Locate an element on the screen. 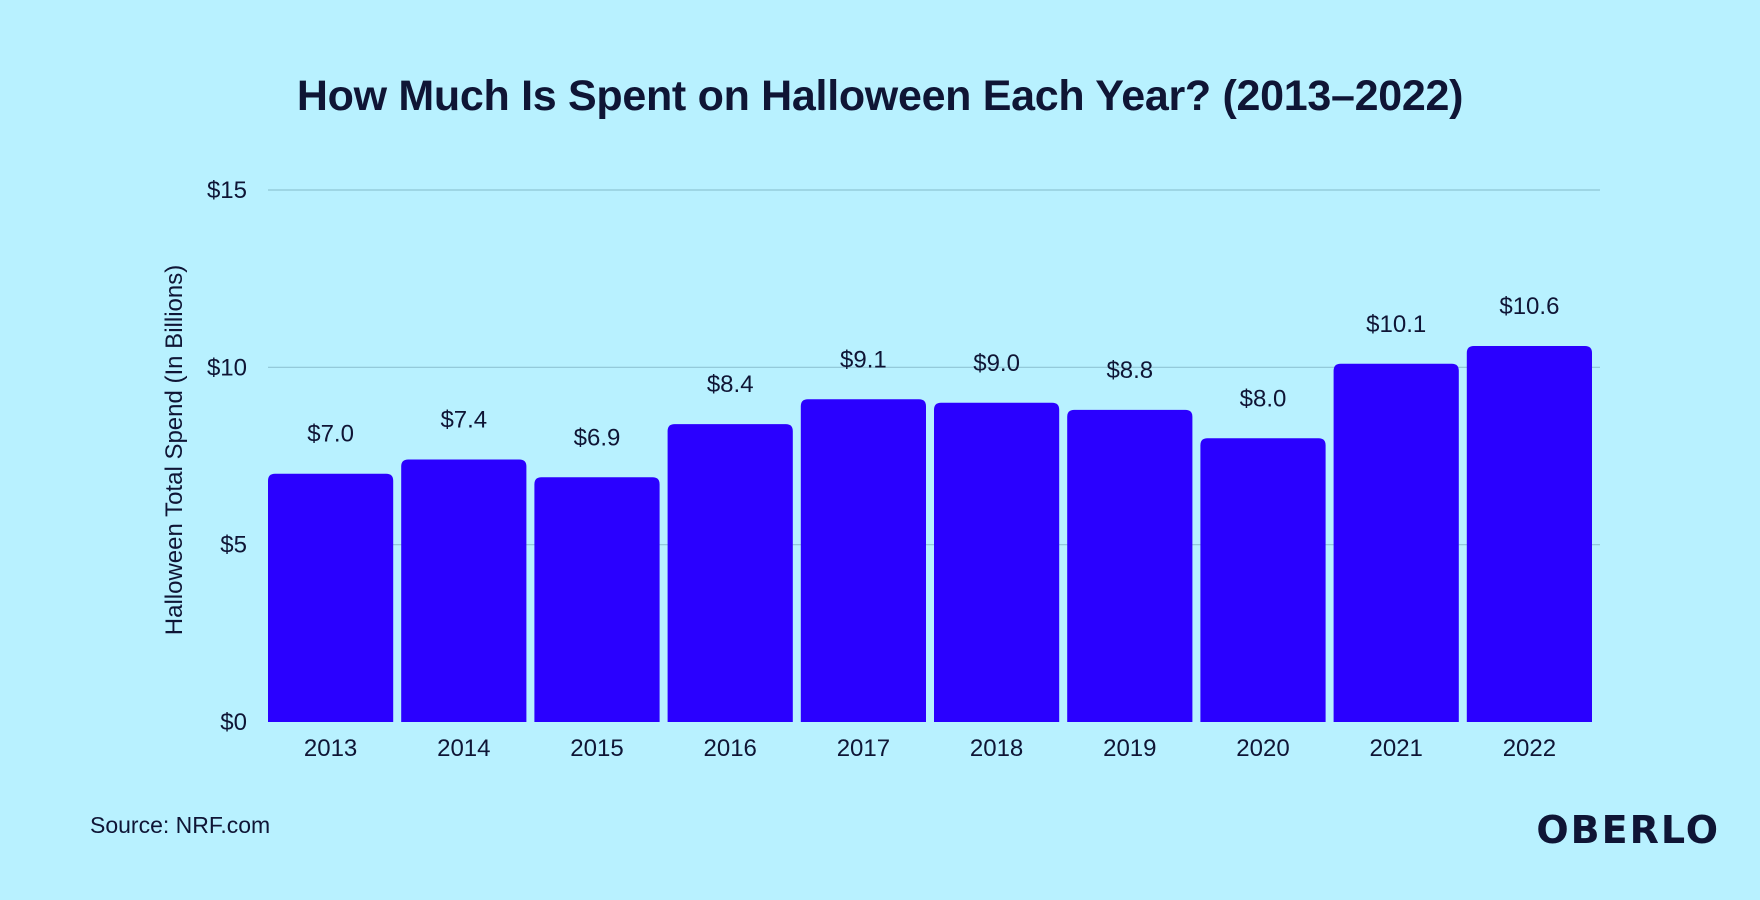 This screenshot has height=900, width=1760. y-axis-label: Halloween Total Spend (In Billions) is located at coordinates (174, 450).